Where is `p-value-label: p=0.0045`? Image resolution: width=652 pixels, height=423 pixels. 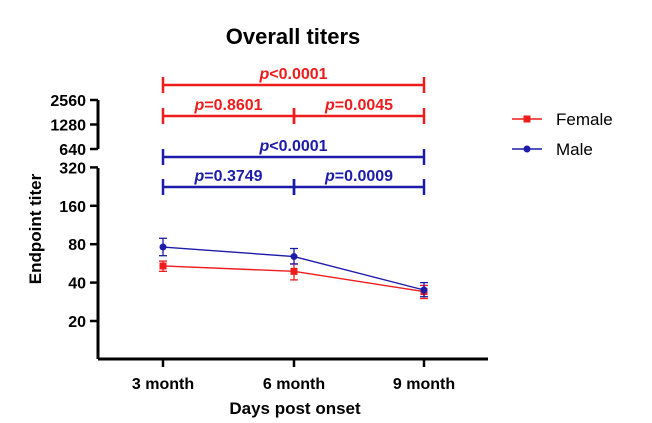 p-value-label: p=0.0045 is located at coordinates (358, 105).